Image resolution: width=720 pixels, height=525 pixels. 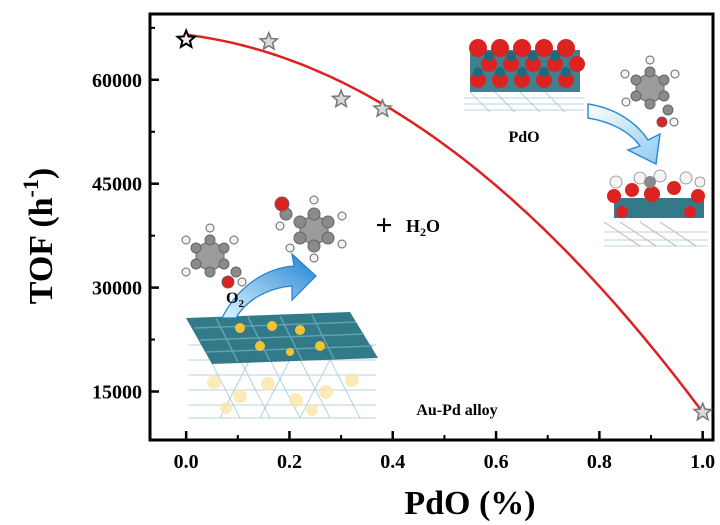 I want to click on x-tick-label: 0.2, so click(x=289, y=462).